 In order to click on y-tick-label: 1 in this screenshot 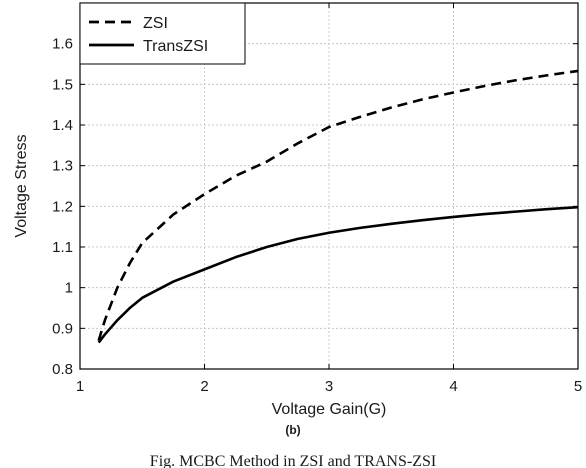, I will do `click(69, 288)`.